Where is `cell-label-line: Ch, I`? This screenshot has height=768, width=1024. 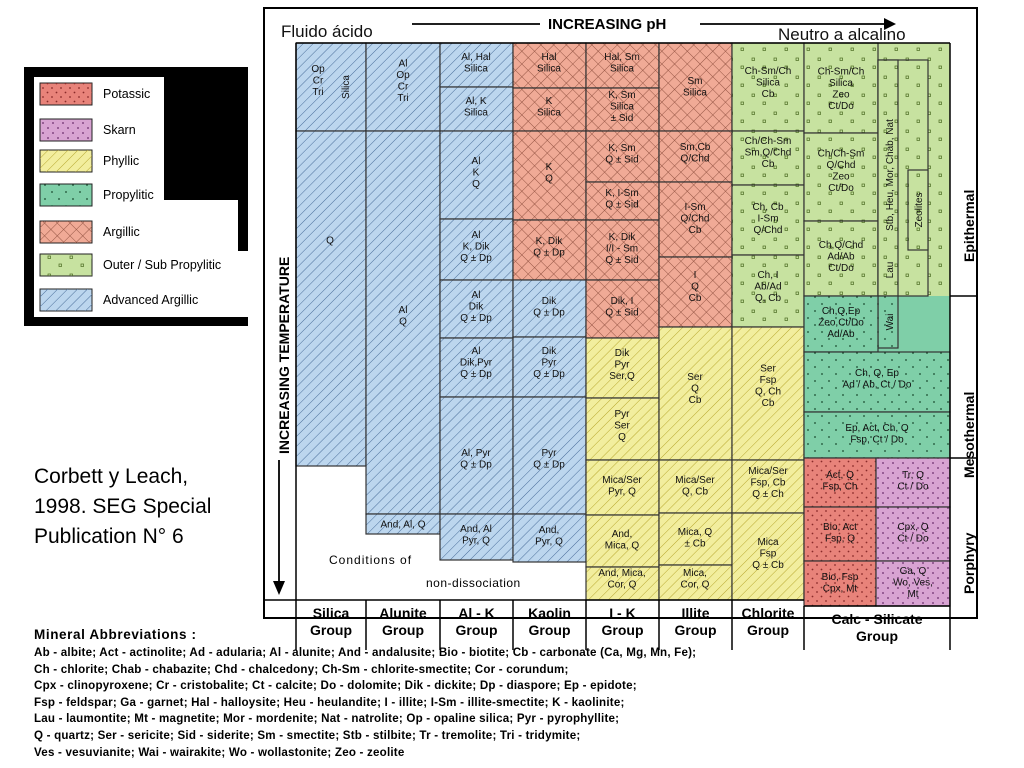
cell-label-line: Ch, I is located at coordinates (767, 275).